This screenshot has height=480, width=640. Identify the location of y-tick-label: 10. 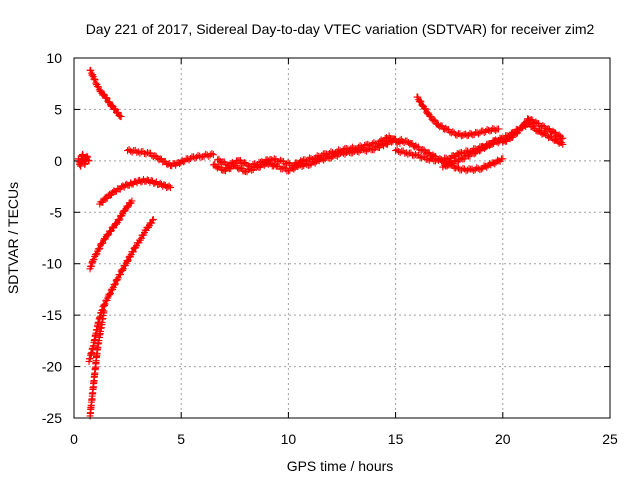
(54, 58).